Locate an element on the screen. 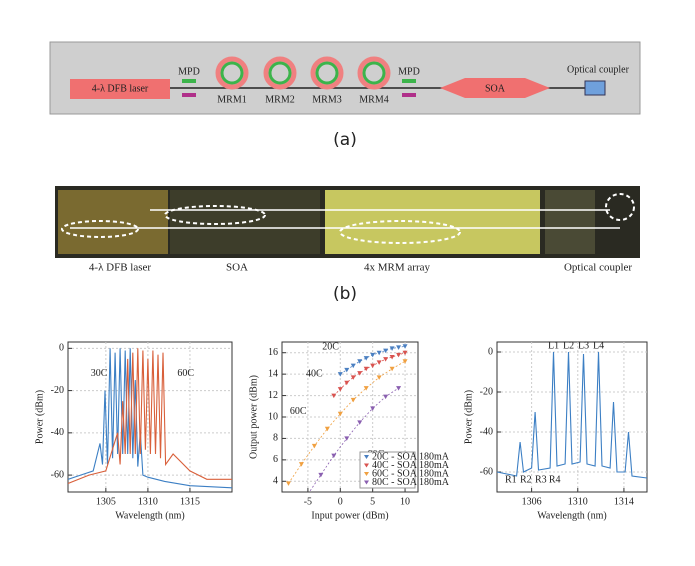  x-axis-title: Wavelength (nm) is located at coordinates (571, 515).